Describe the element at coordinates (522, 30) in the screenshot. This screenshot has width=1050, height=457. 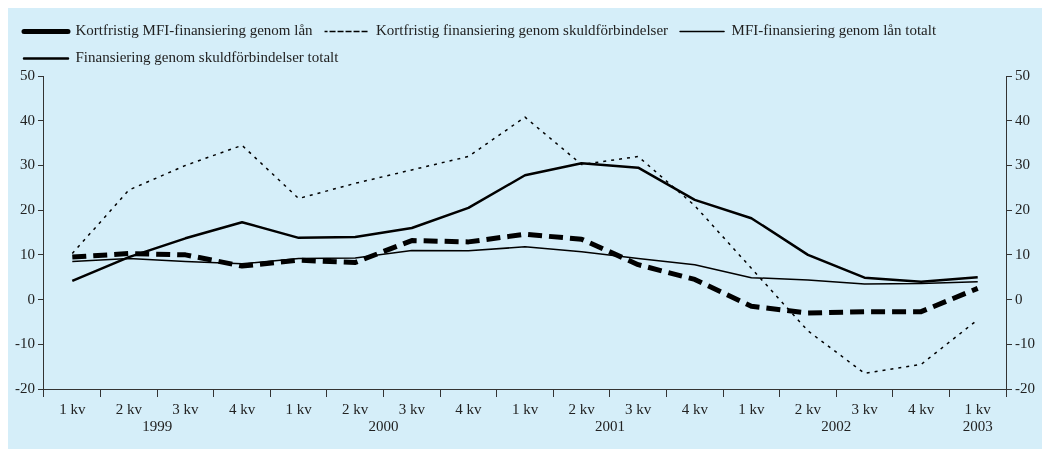
I see `legend-label: Kortfristig finansiering genom skuldförbindelser` at that location.